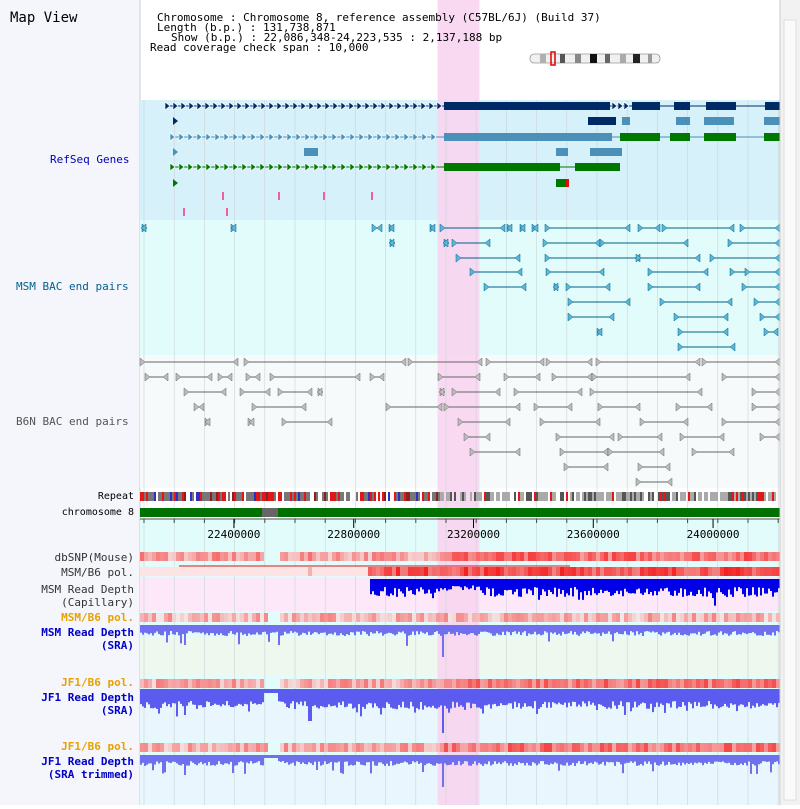 The width and height of the screenshot is (800, 809). I want to click on b6n-bac-end-pairs-track, so click(460, 422).